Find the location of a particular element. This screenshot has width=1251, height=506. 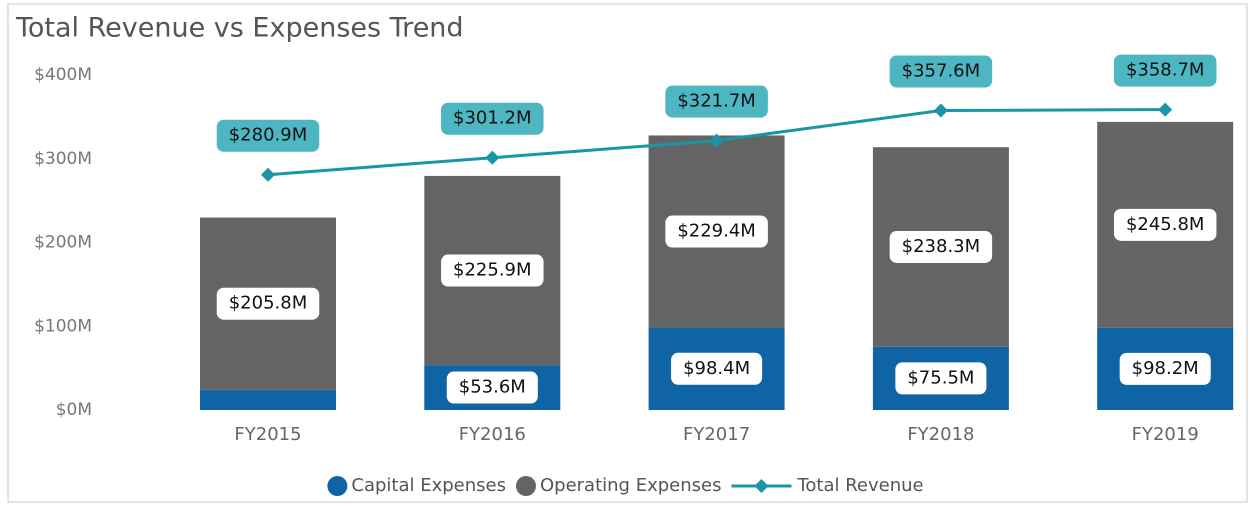

data-label: $280.9M is located at coordinates (268, 135).